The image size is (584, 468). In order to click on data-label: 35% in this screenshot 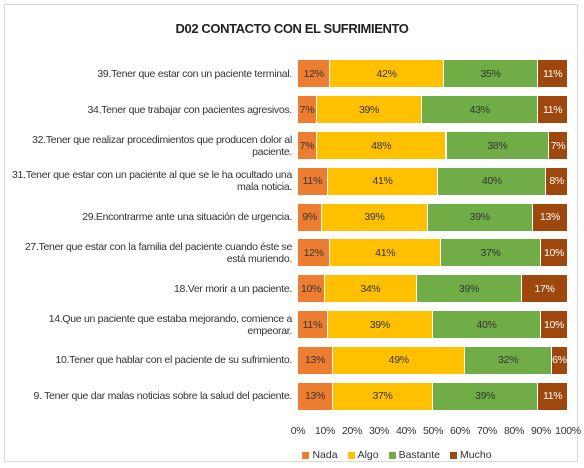, I will do `click(490, 73)`.